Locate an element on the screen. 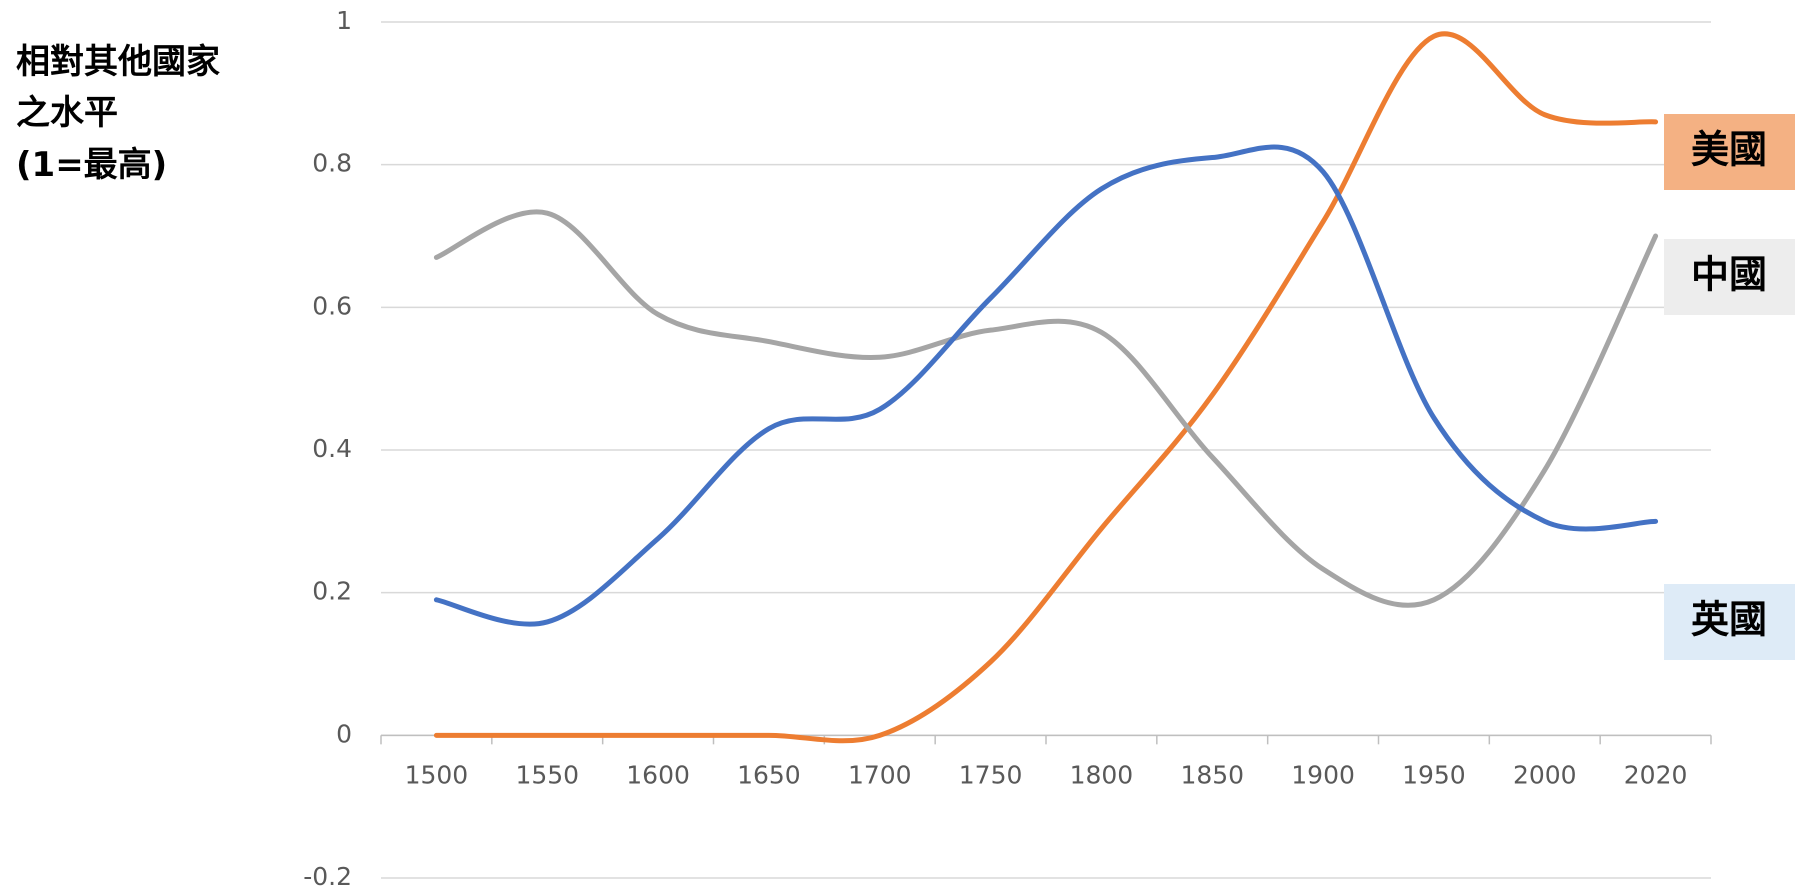 The image size is (1795, 891). x-tick-label: 1950 is located at coordinates (1434, 774).